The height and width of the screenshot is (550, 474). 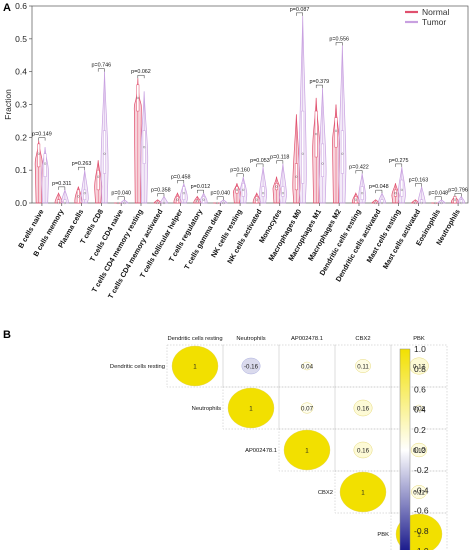 I want to click on colorbar-tick-label: -0.4, so click(x=421, y=490).